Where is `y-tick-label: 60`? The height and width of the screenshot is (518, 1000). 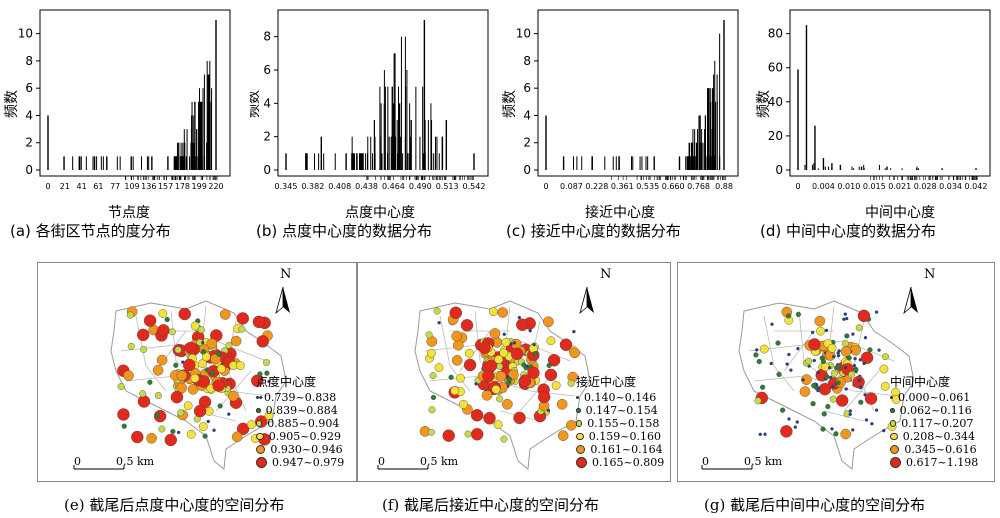 y-tick-label: 60 is located at coordinates (775, 68).